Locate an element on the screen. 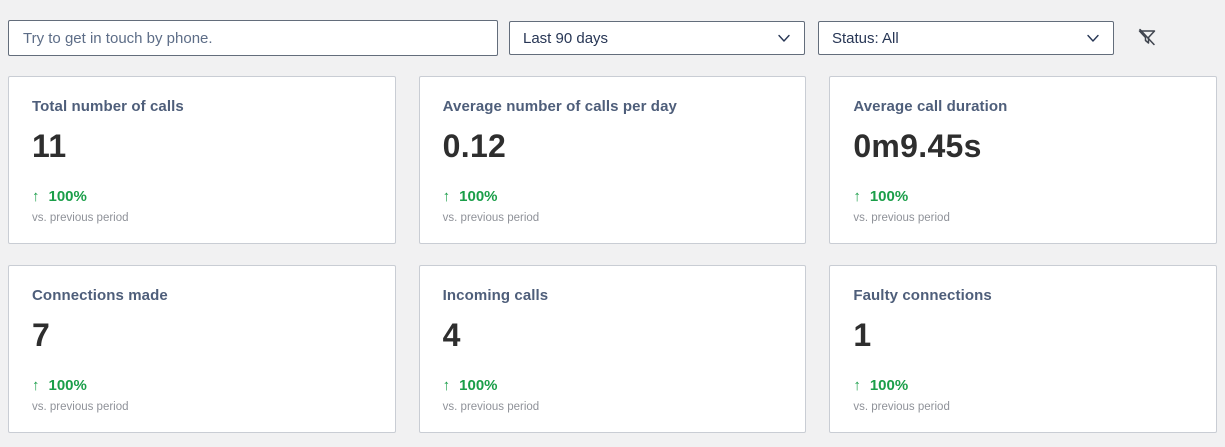  filters-toolbar: Last 90 days Status: All is located at coordinates (612, 38).